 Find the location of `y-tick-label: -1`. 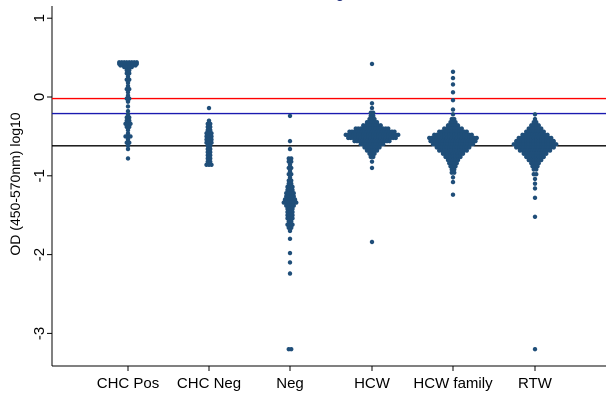

y-tick-label: -1 is located at coordinates (39, 175).